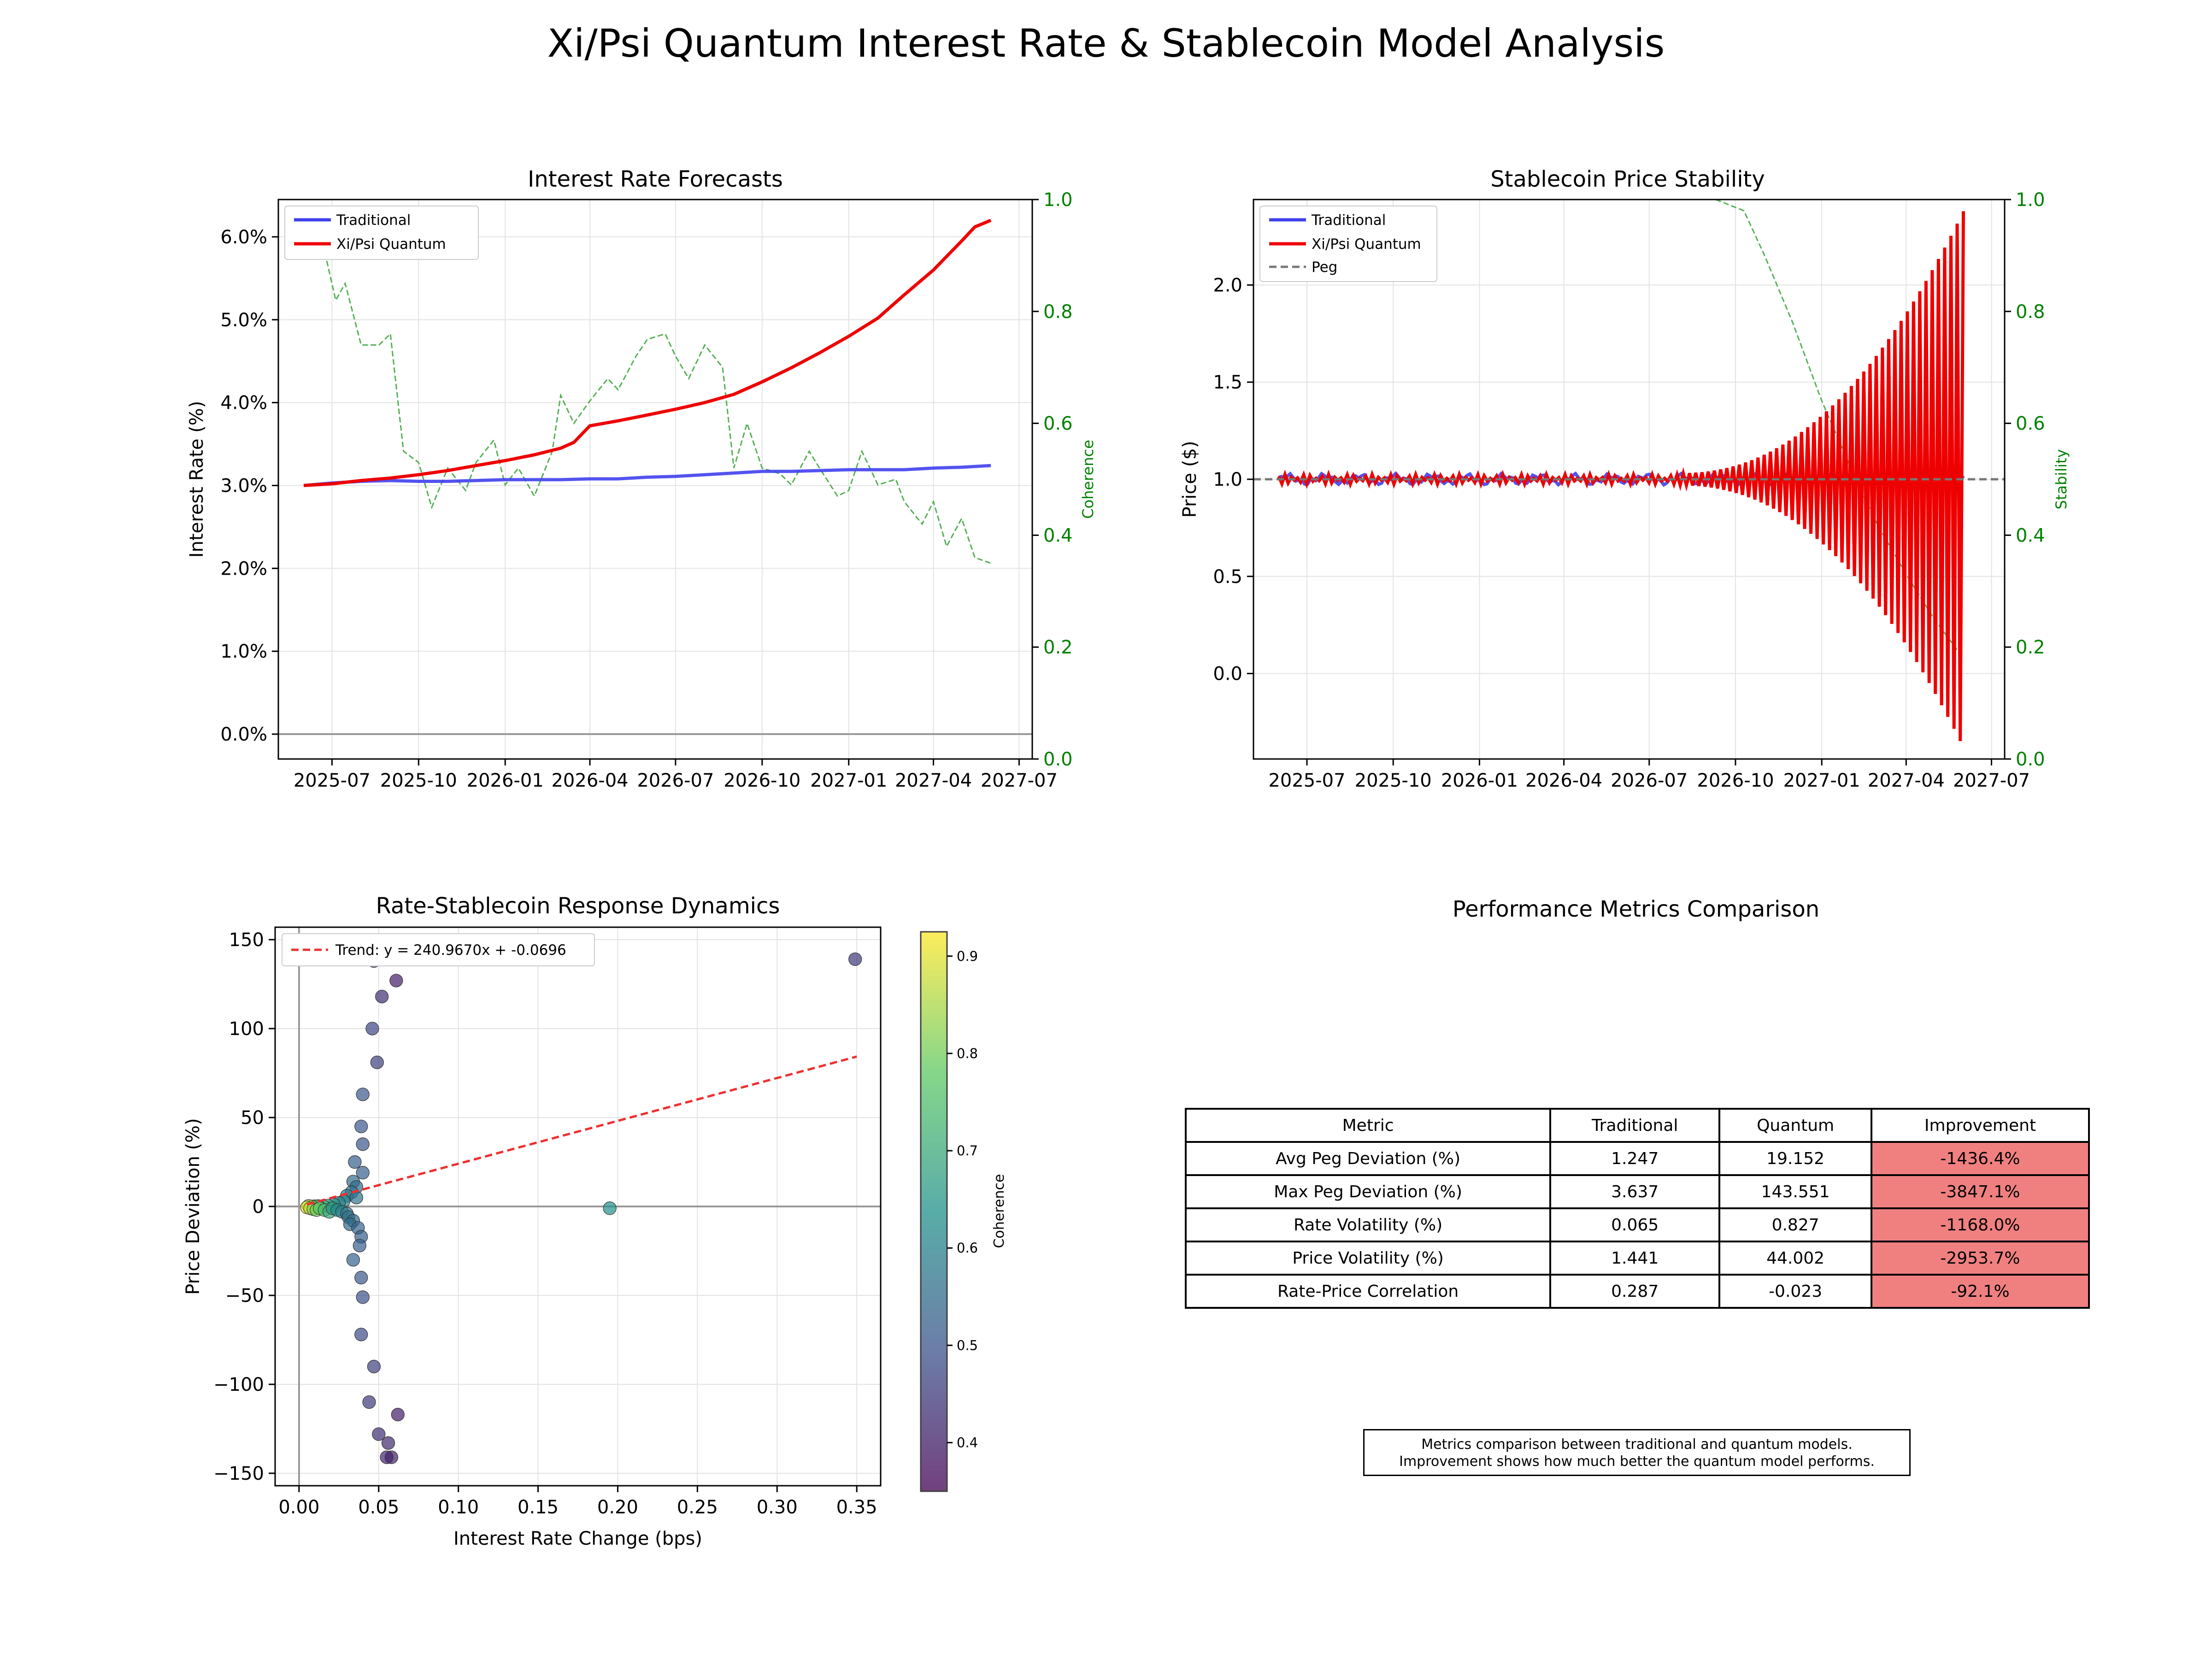  I want to click on improvement-cell: -1436.4%, so click(1980, 1158).